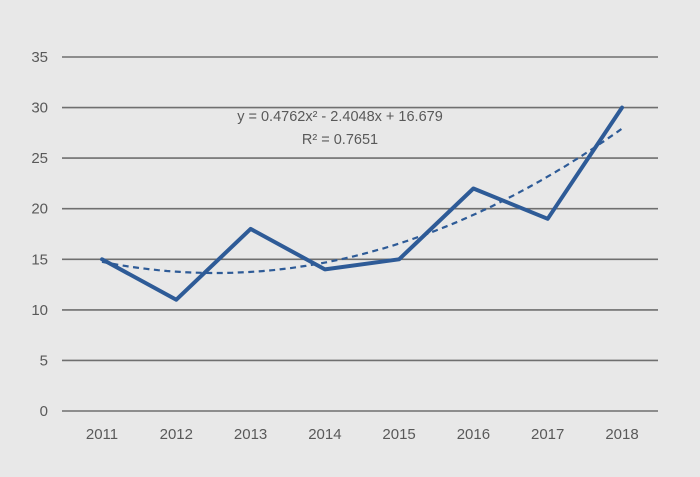 This screenshot has width=700, height=477. I want to click on x-tick-label: 2016, so click(473, 434).